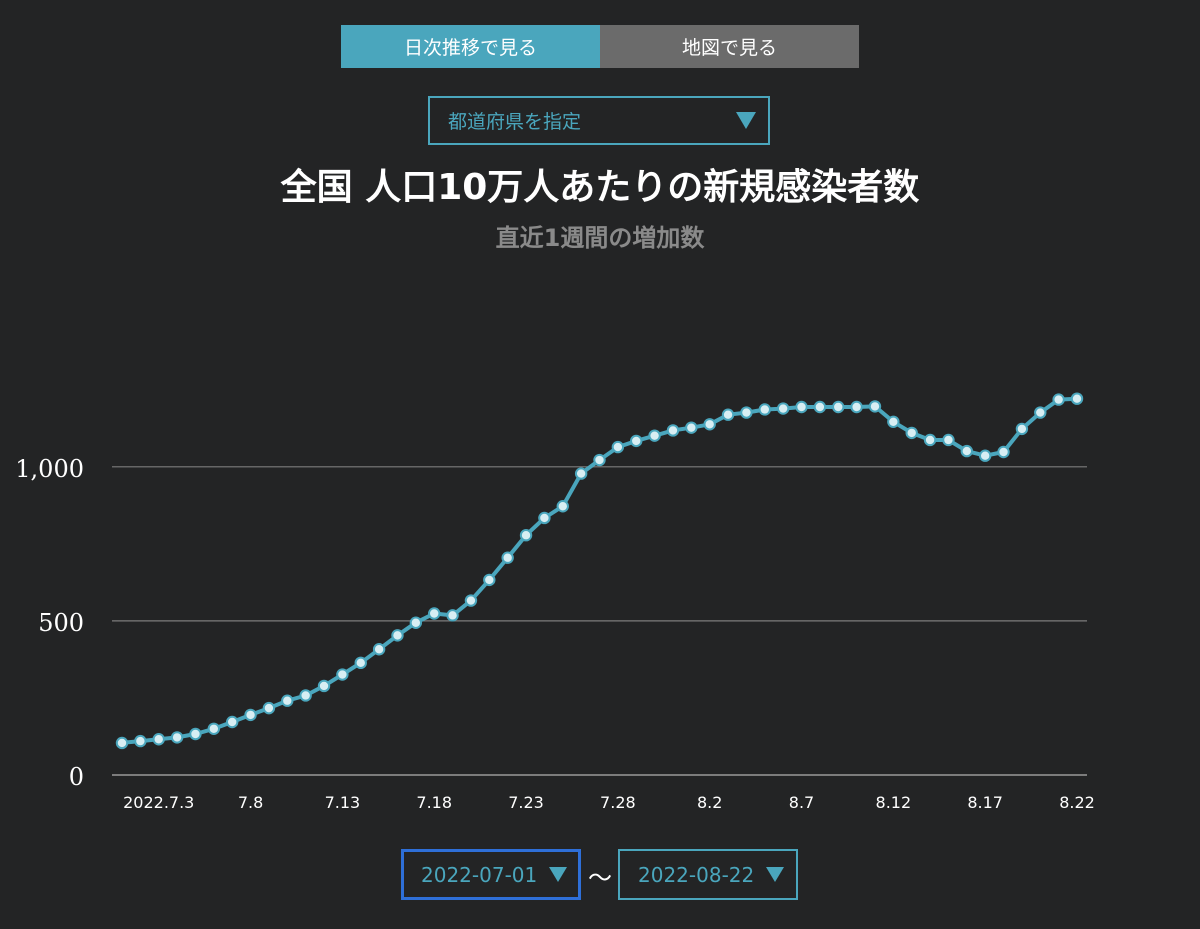  I want to click on x-tick-label: 8.12, so click(894, 802).